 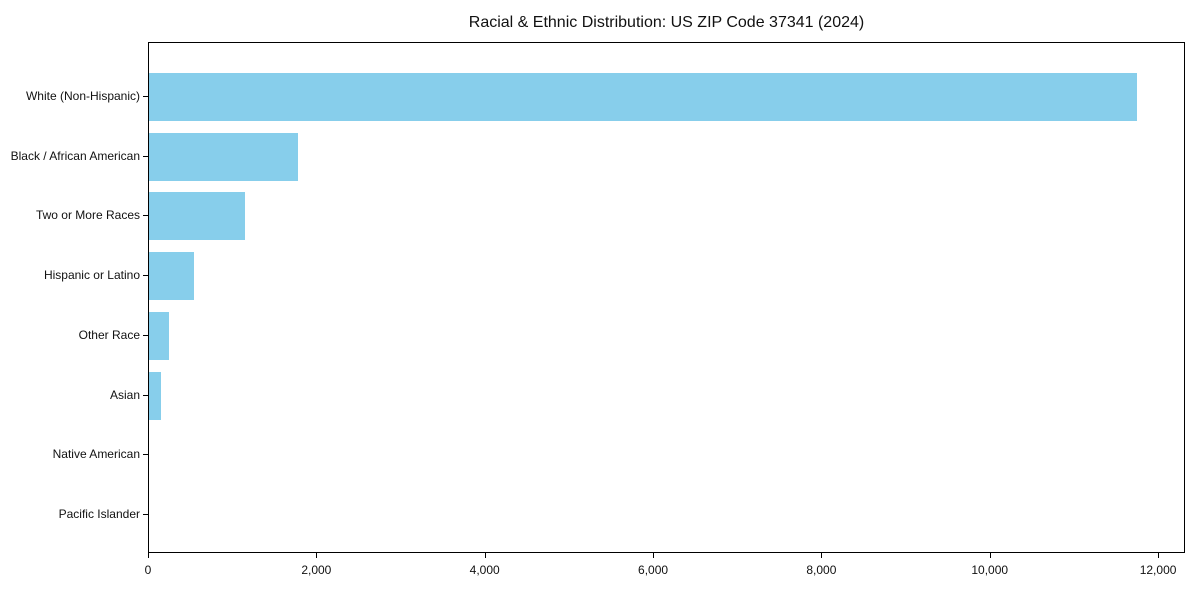 What do you see at coordinates (82, 96) in the screenshot?
I see `y-tick-label-white-non-hispanic: White (Non-Hispanic)` at bounding box center [82, 96].